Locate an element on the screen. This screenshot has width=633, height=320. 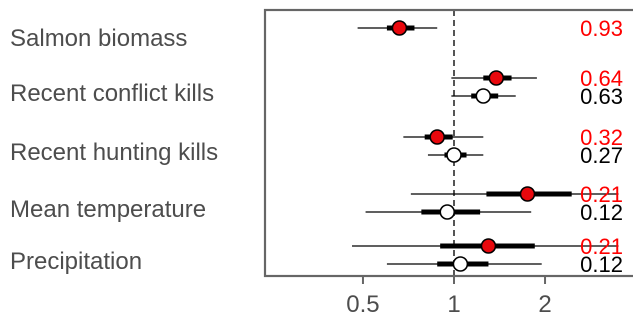
probability-label-red: 0.32 is located at coordinates (601, 137).